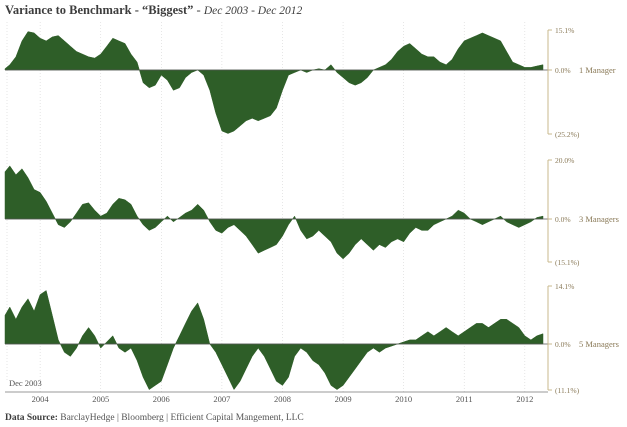  What do you see at coordinates (563, 344) in the screenshot?
I see `y-tick-label-3-zero: 0.0%` at bounding box center [563, 344].